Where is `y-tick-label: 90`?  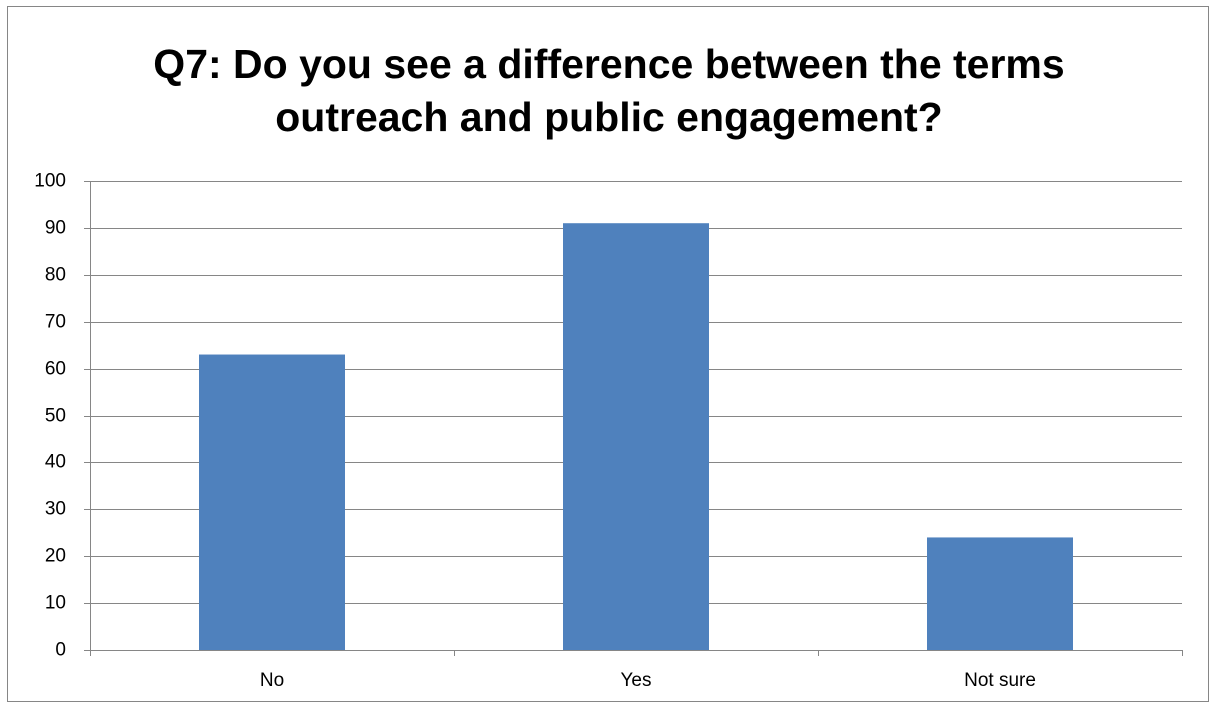 y-tick-label: 90 is located at coordinates (55, 228).